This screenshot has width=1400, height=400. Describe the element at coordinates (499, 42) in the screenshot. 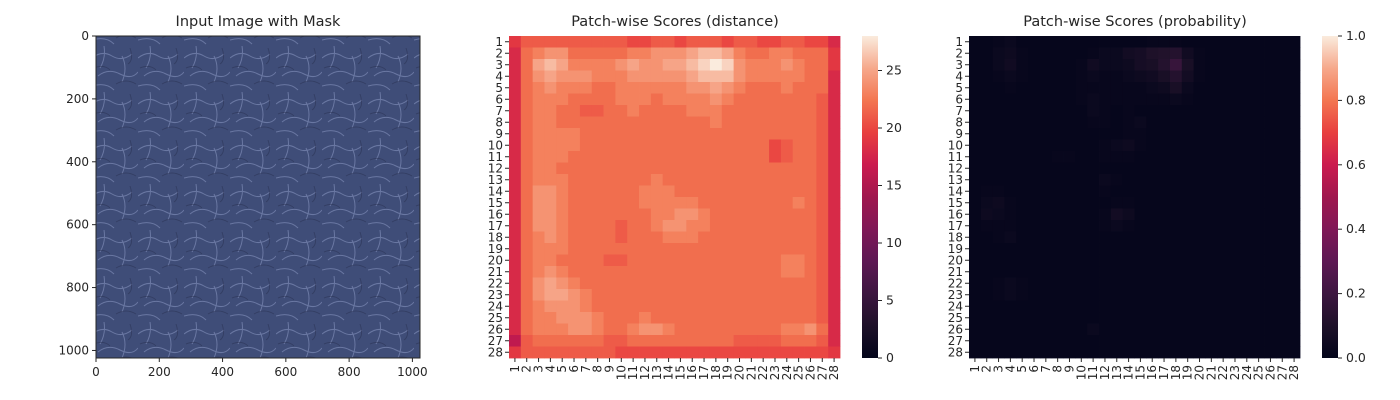

I see `y-tick-label: 1` at that location.